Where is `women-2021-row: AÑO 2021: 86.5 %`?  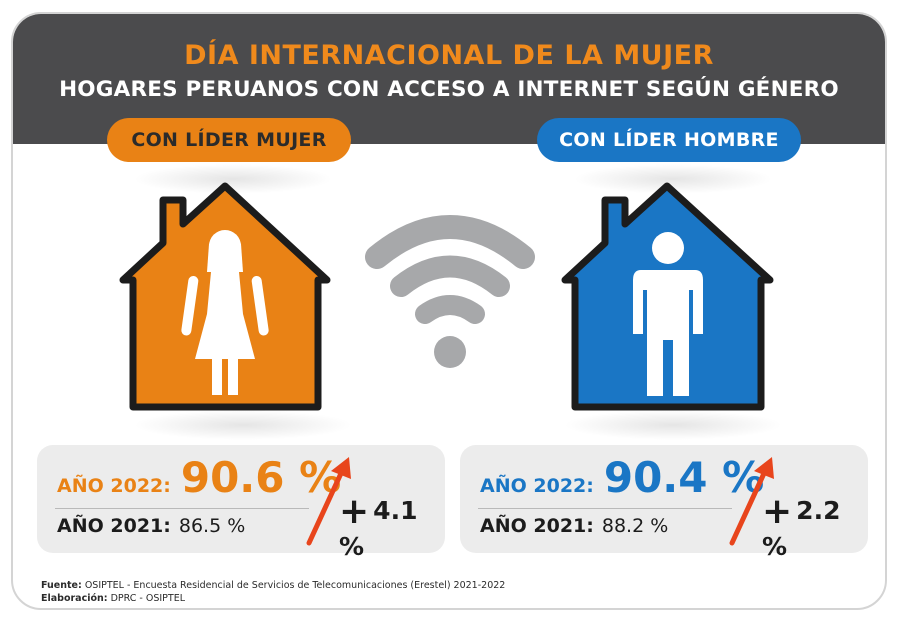
women-2021-row: AÑO 2021: 86.5 % is located at coordinates (151, 526).